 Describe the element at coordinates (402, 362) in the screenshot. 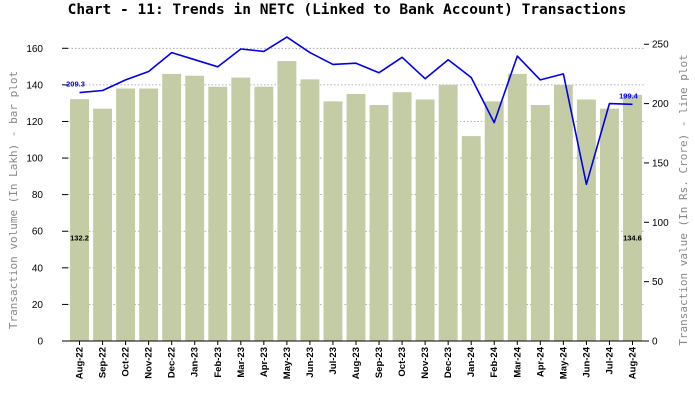

I see `x-tick-label: Oct-23` at that location.